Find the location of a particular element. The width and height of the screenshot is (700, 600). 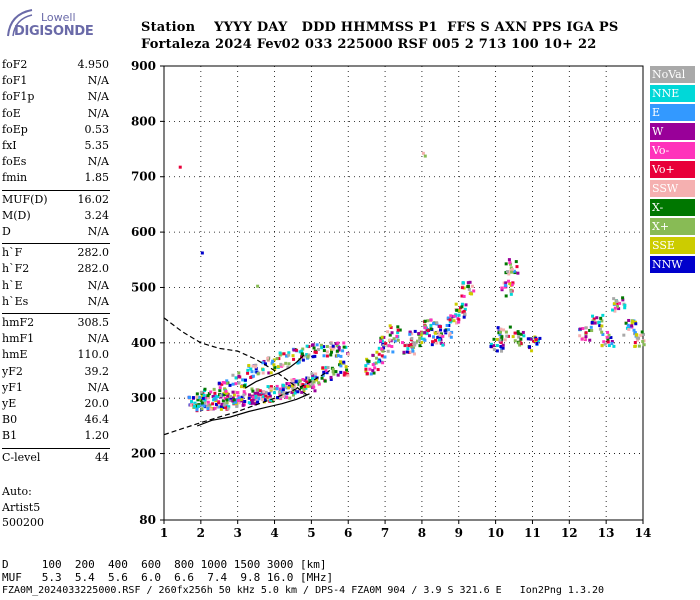

legend-item-sse: SSE is located at coordinates (672, 245).